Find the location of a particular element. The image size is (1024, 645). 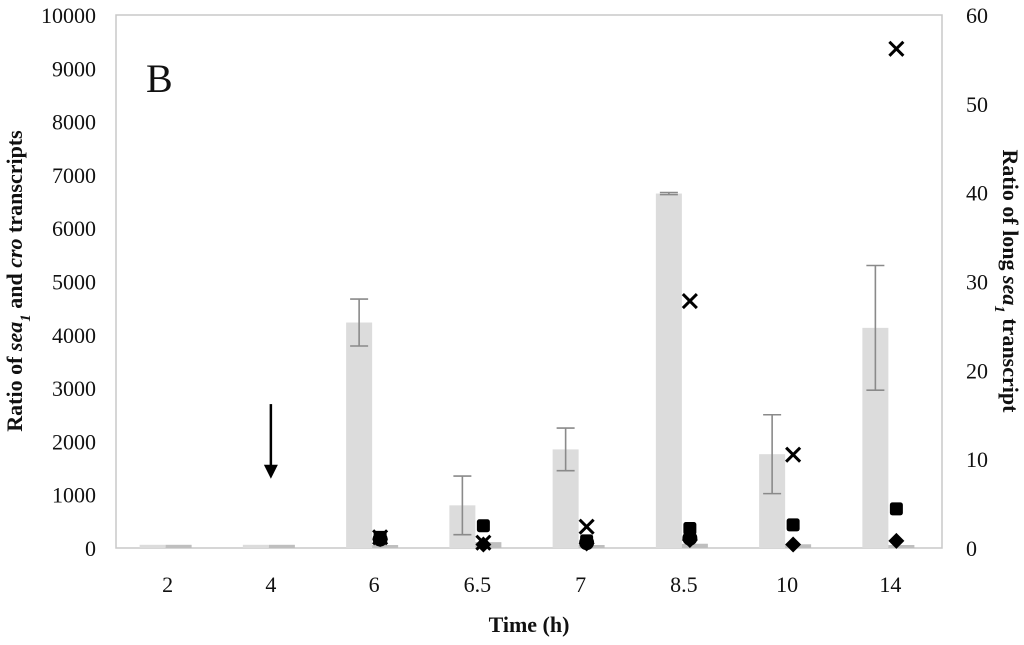

y-left-tick-label: 1000 is located at coordinates (74, 495).